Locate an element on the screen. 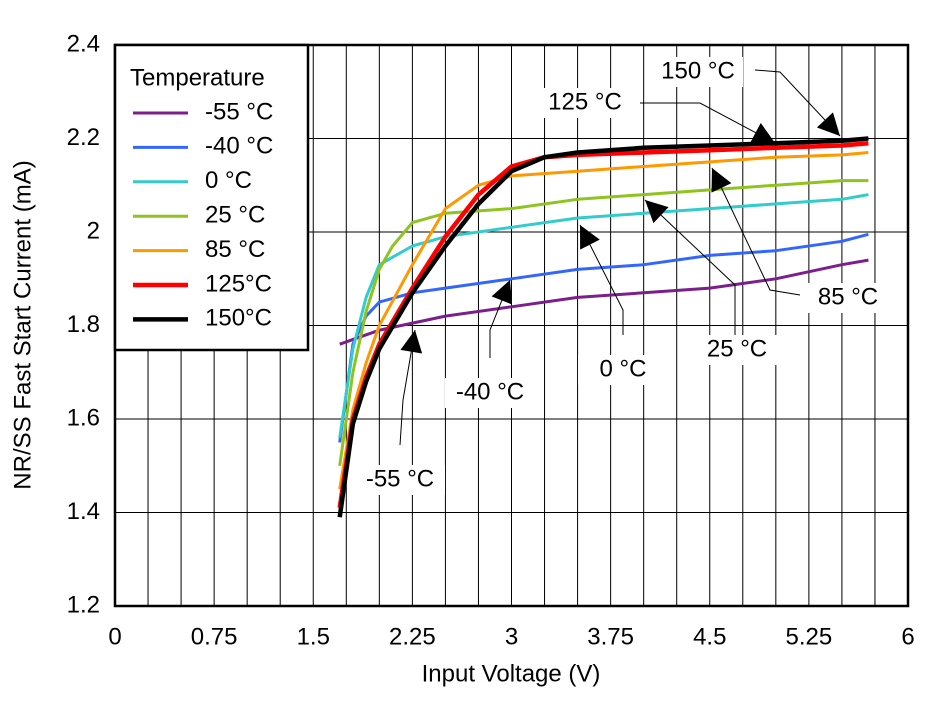 The height and width of the screenshot is (706, 940). legend-label: 85 °C is located at coordinates (235, 249).